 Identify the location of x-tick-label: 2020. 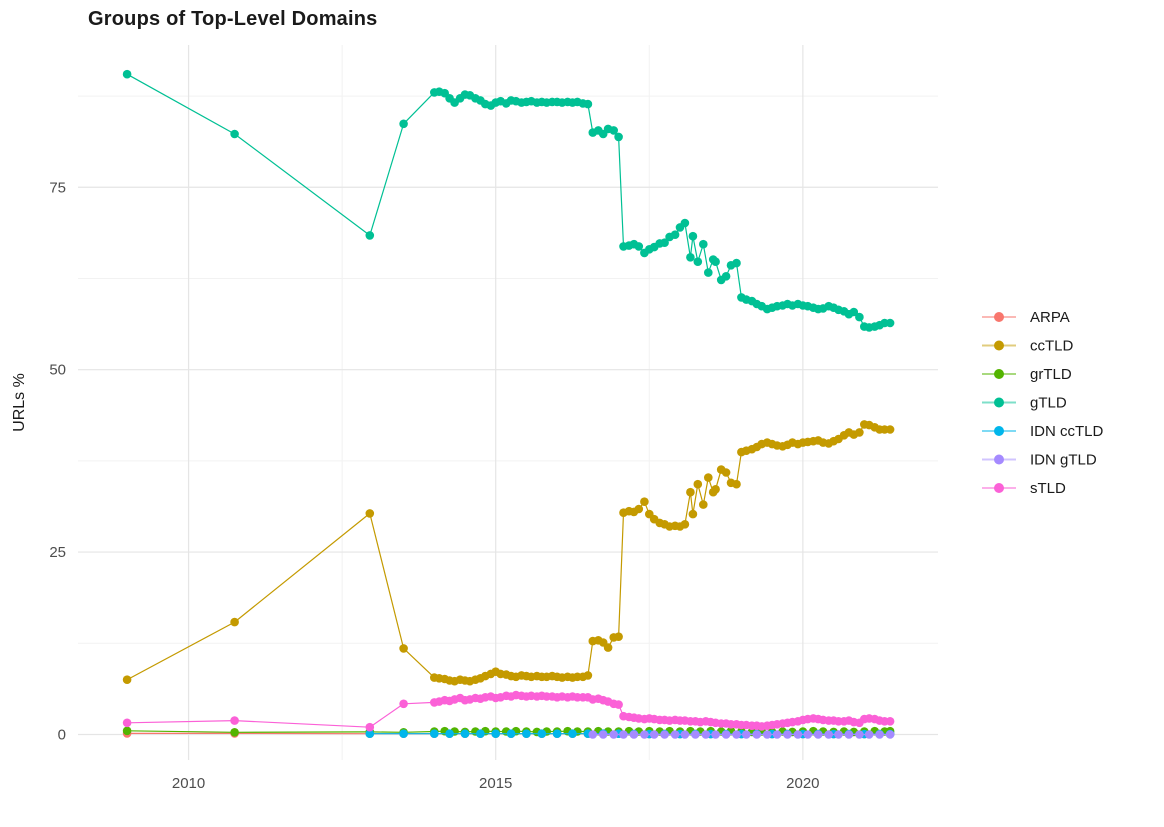
(802, 783).